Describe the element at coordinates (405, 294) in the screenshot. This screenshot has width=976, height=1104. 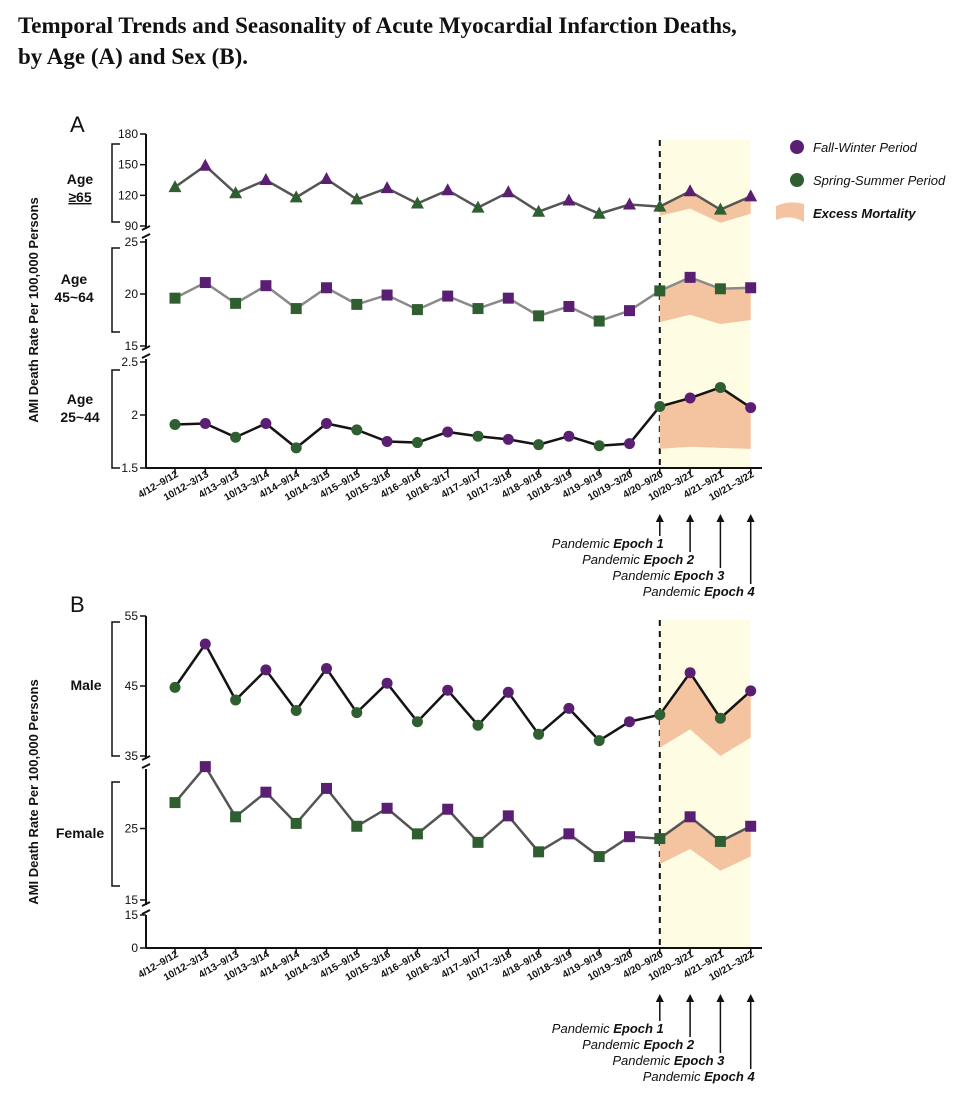
I see `series-age-45-64: Age 45~64 15 20 25` at that location.